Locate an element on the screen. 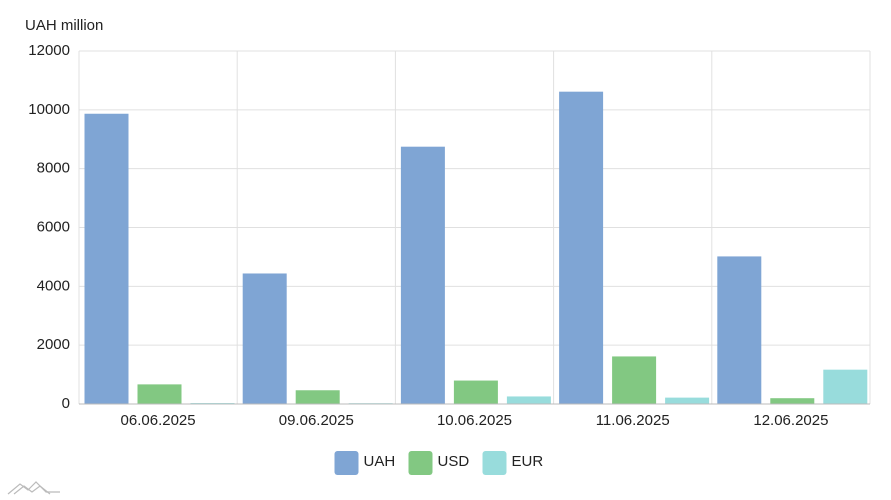  y-axis-label: UAH million is located at coordinates (64, 25).